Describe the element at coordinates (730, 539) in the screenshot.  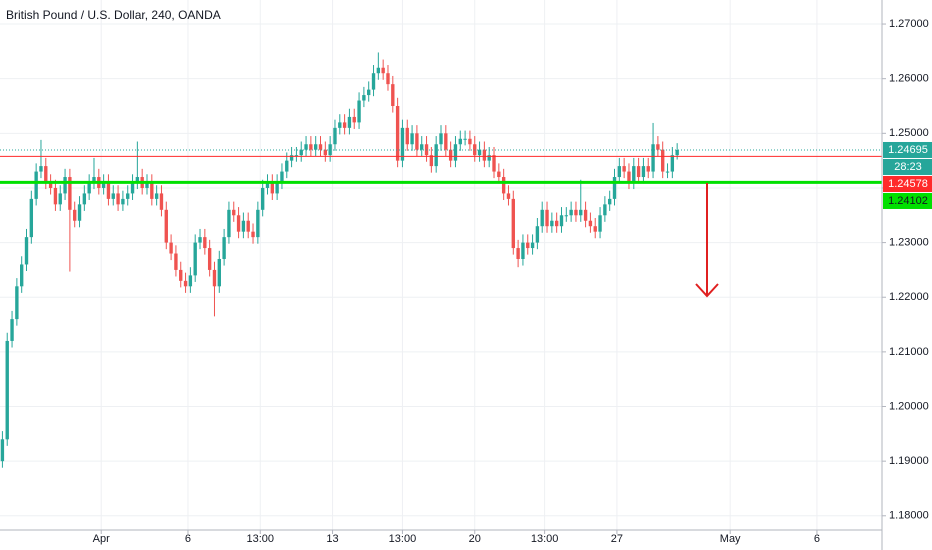
I see `x-tick-label: May` at that location.